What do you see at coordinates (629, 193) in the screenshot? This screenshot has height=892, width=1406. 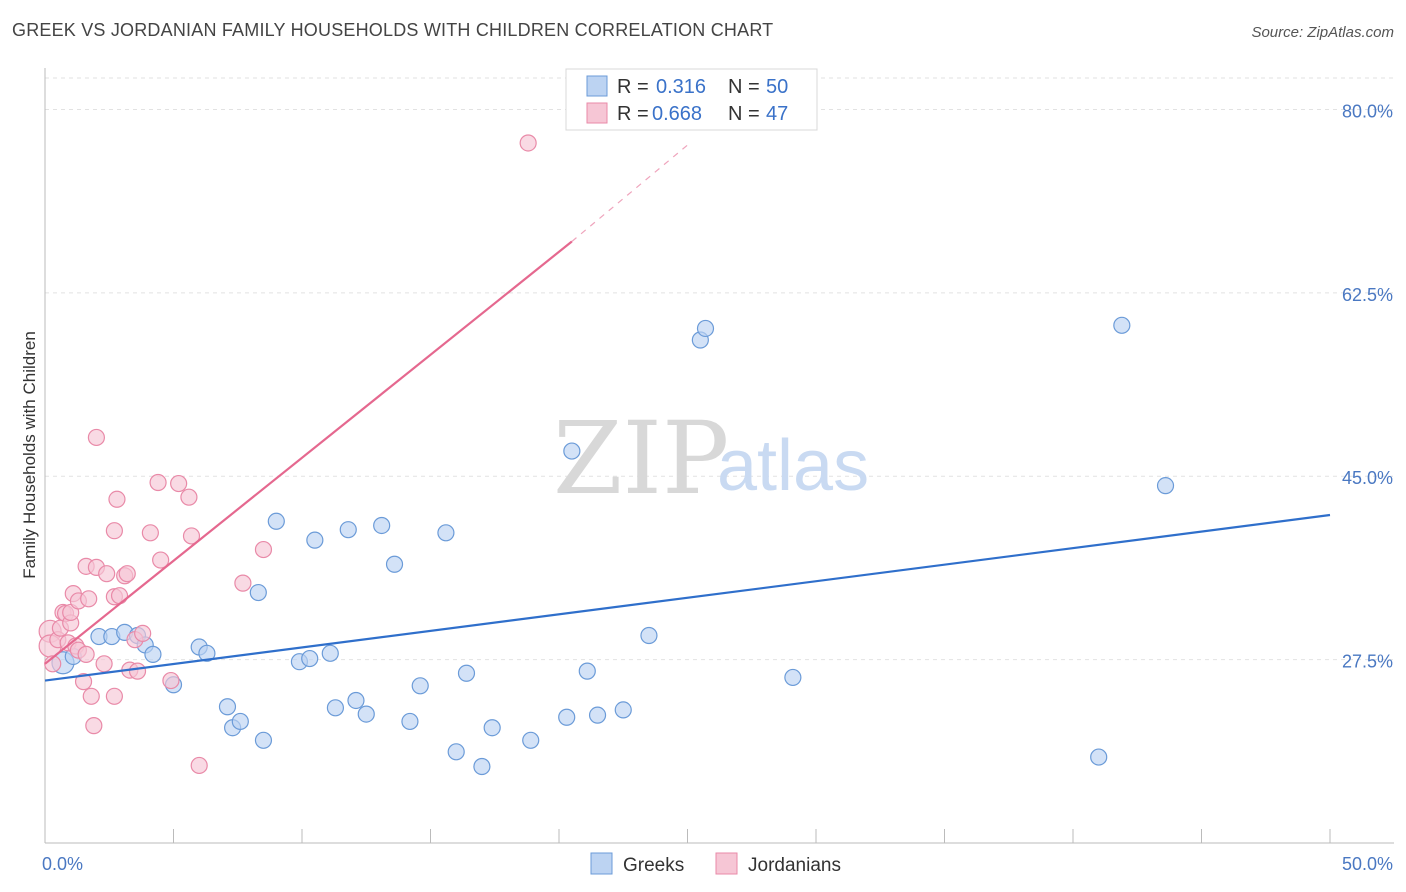 I see `trend-extension-jordanians` at bounding box center [629, 193].